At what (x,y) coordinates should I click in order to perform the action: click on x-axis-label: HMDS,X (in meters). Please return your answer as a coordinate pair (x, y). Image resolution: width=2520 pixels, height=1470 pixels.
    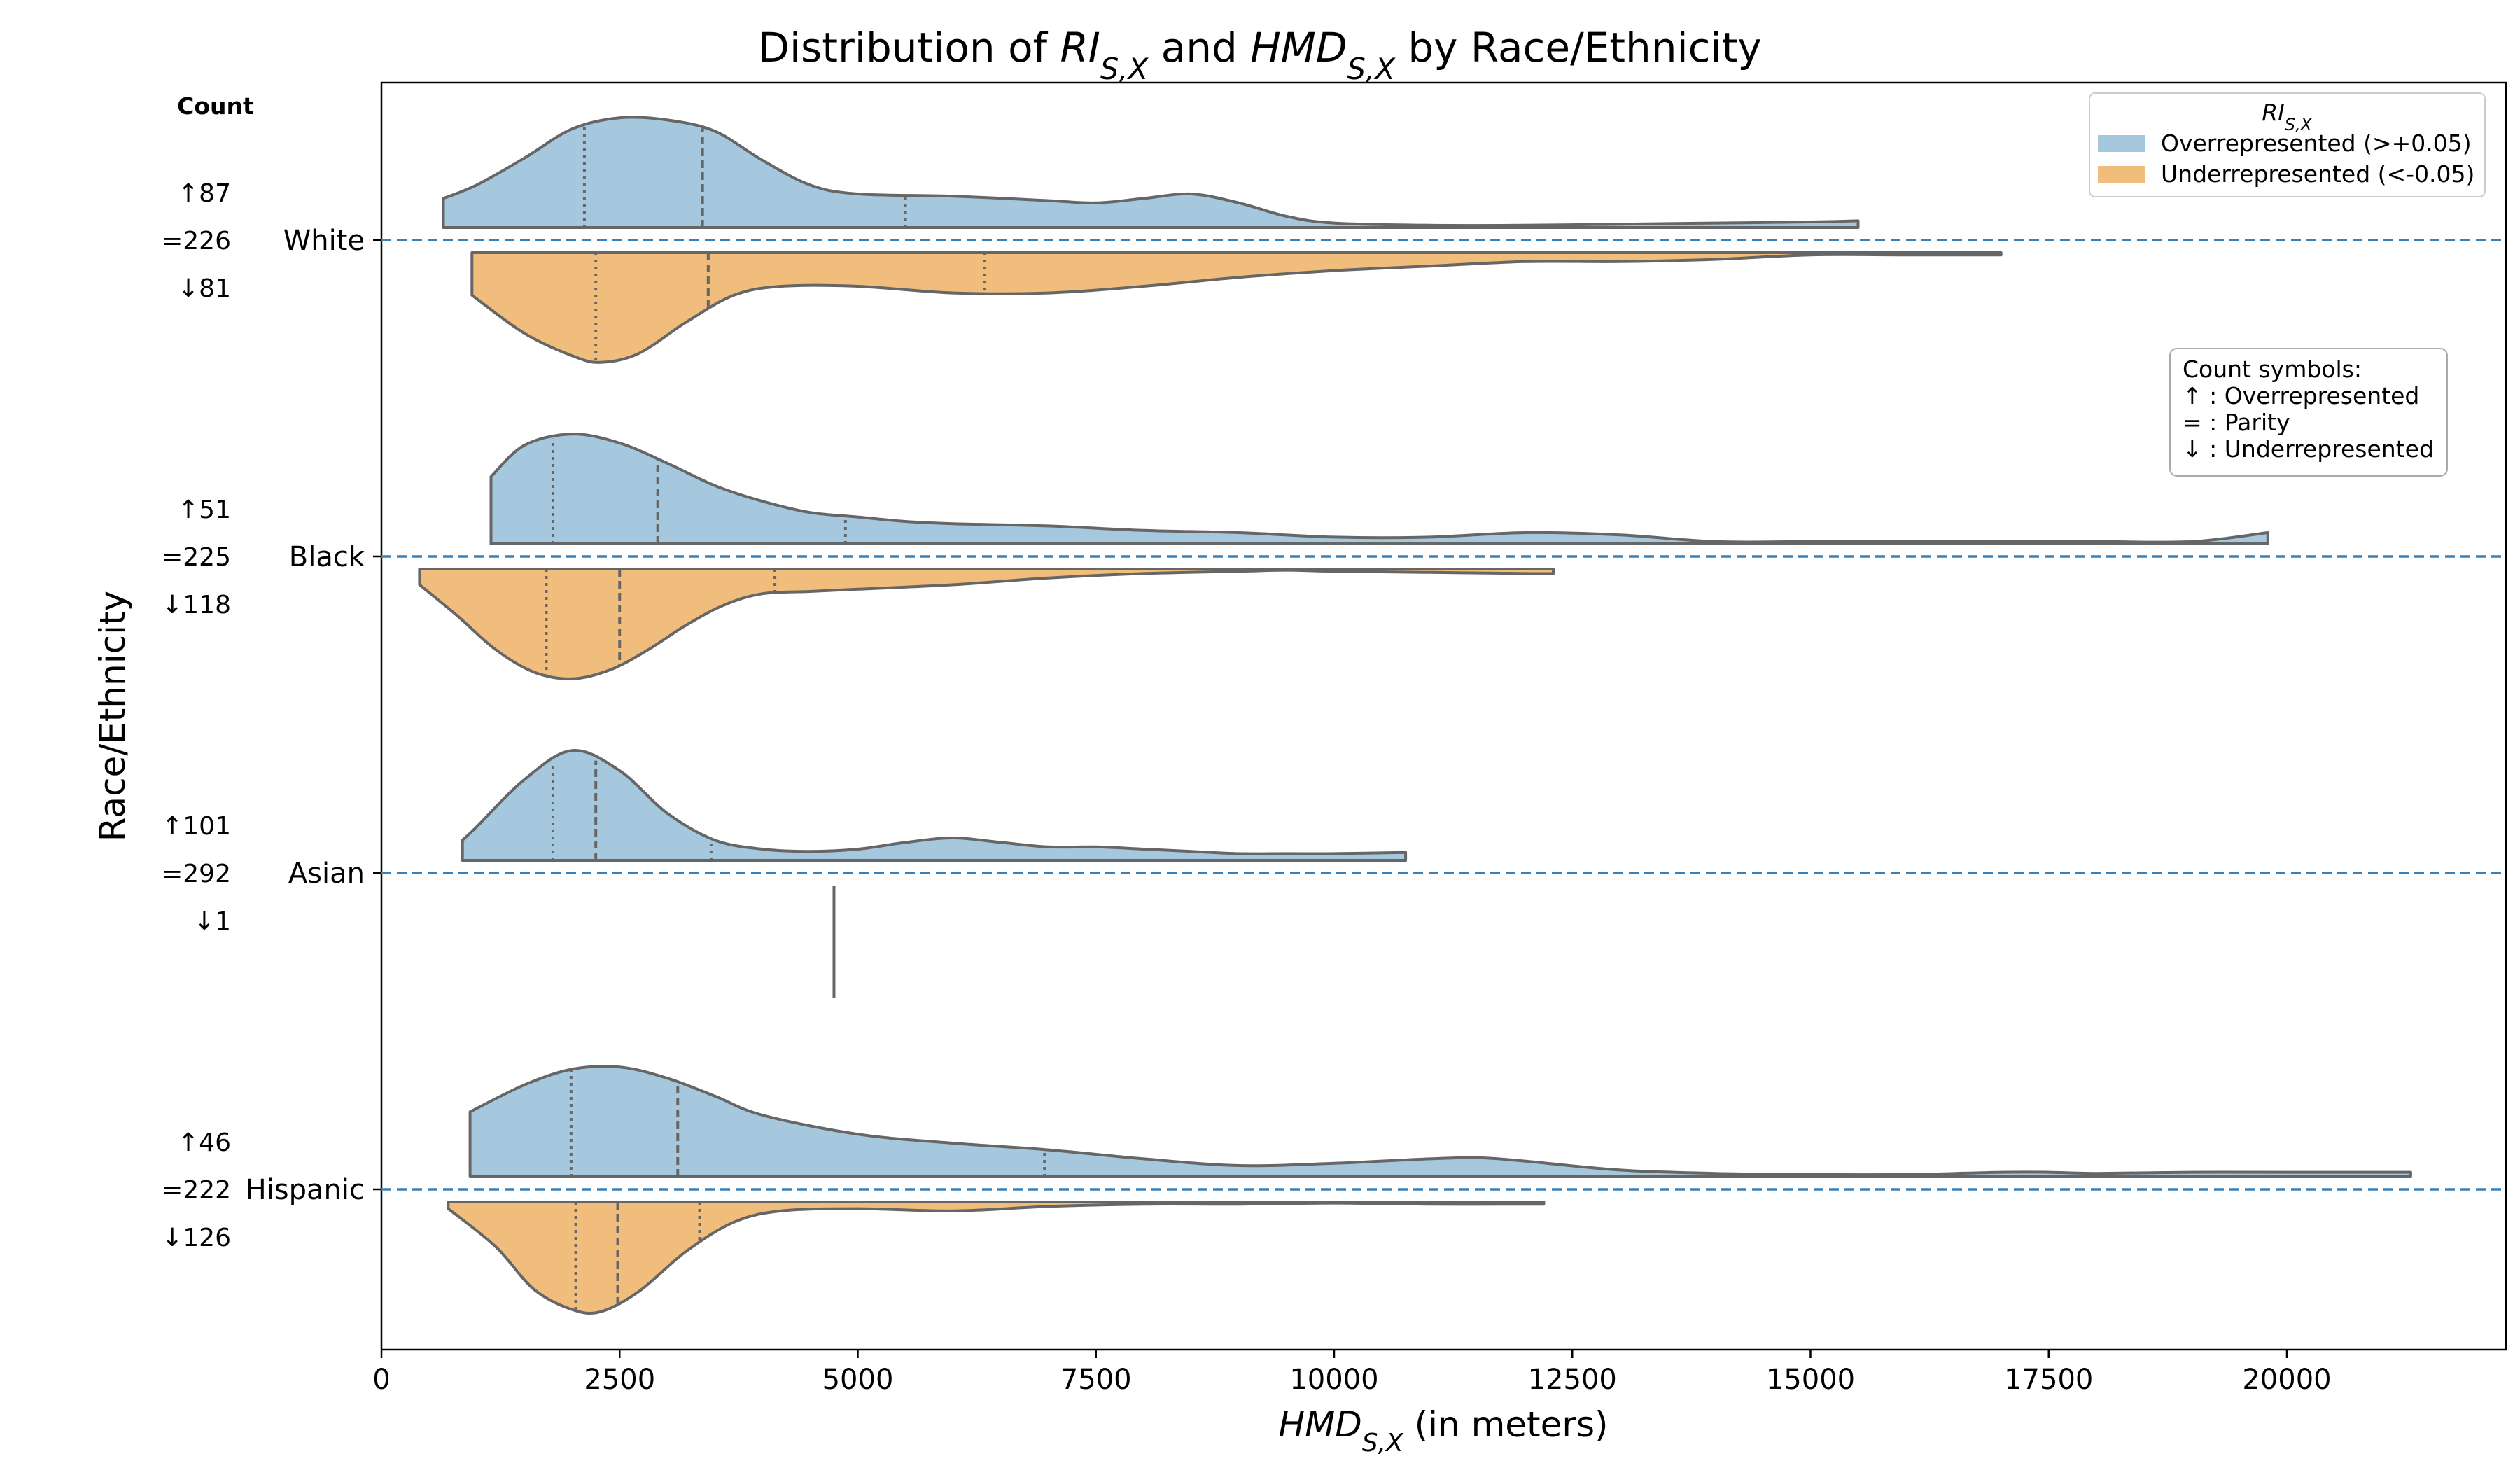
    Looking at the image, I should click on (1443, 1430).